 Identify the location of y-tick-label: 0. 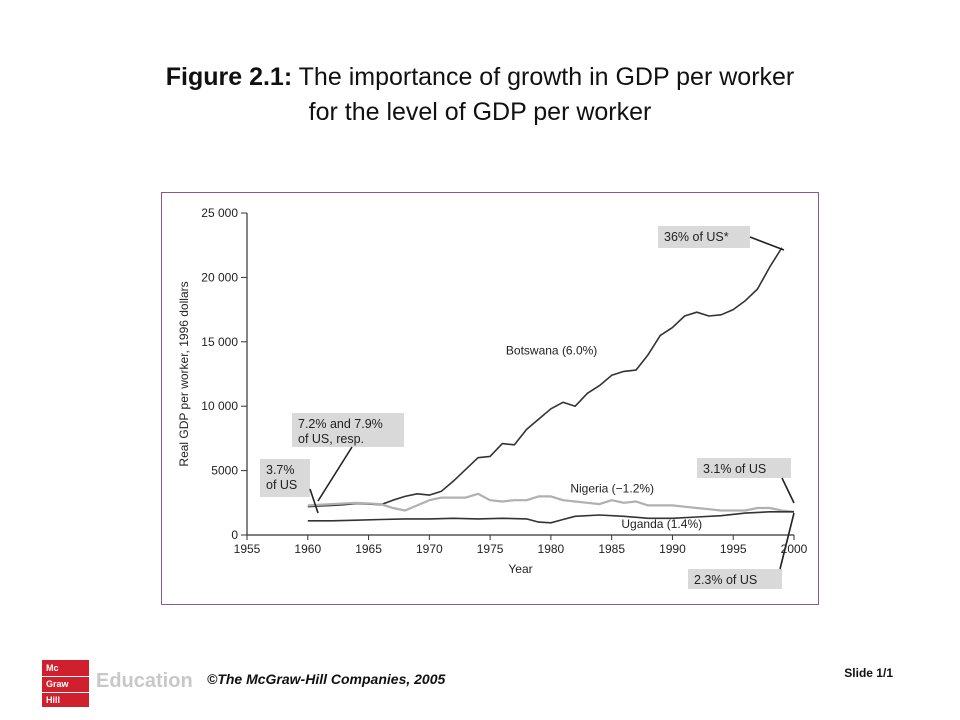
(234, 535).